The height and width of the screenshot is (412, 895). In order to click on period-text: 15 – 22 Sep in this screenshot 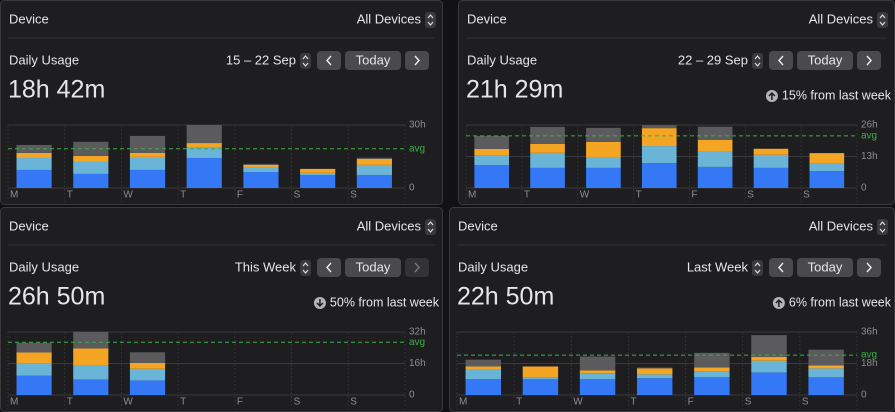, I will do `click(261, 59)`.